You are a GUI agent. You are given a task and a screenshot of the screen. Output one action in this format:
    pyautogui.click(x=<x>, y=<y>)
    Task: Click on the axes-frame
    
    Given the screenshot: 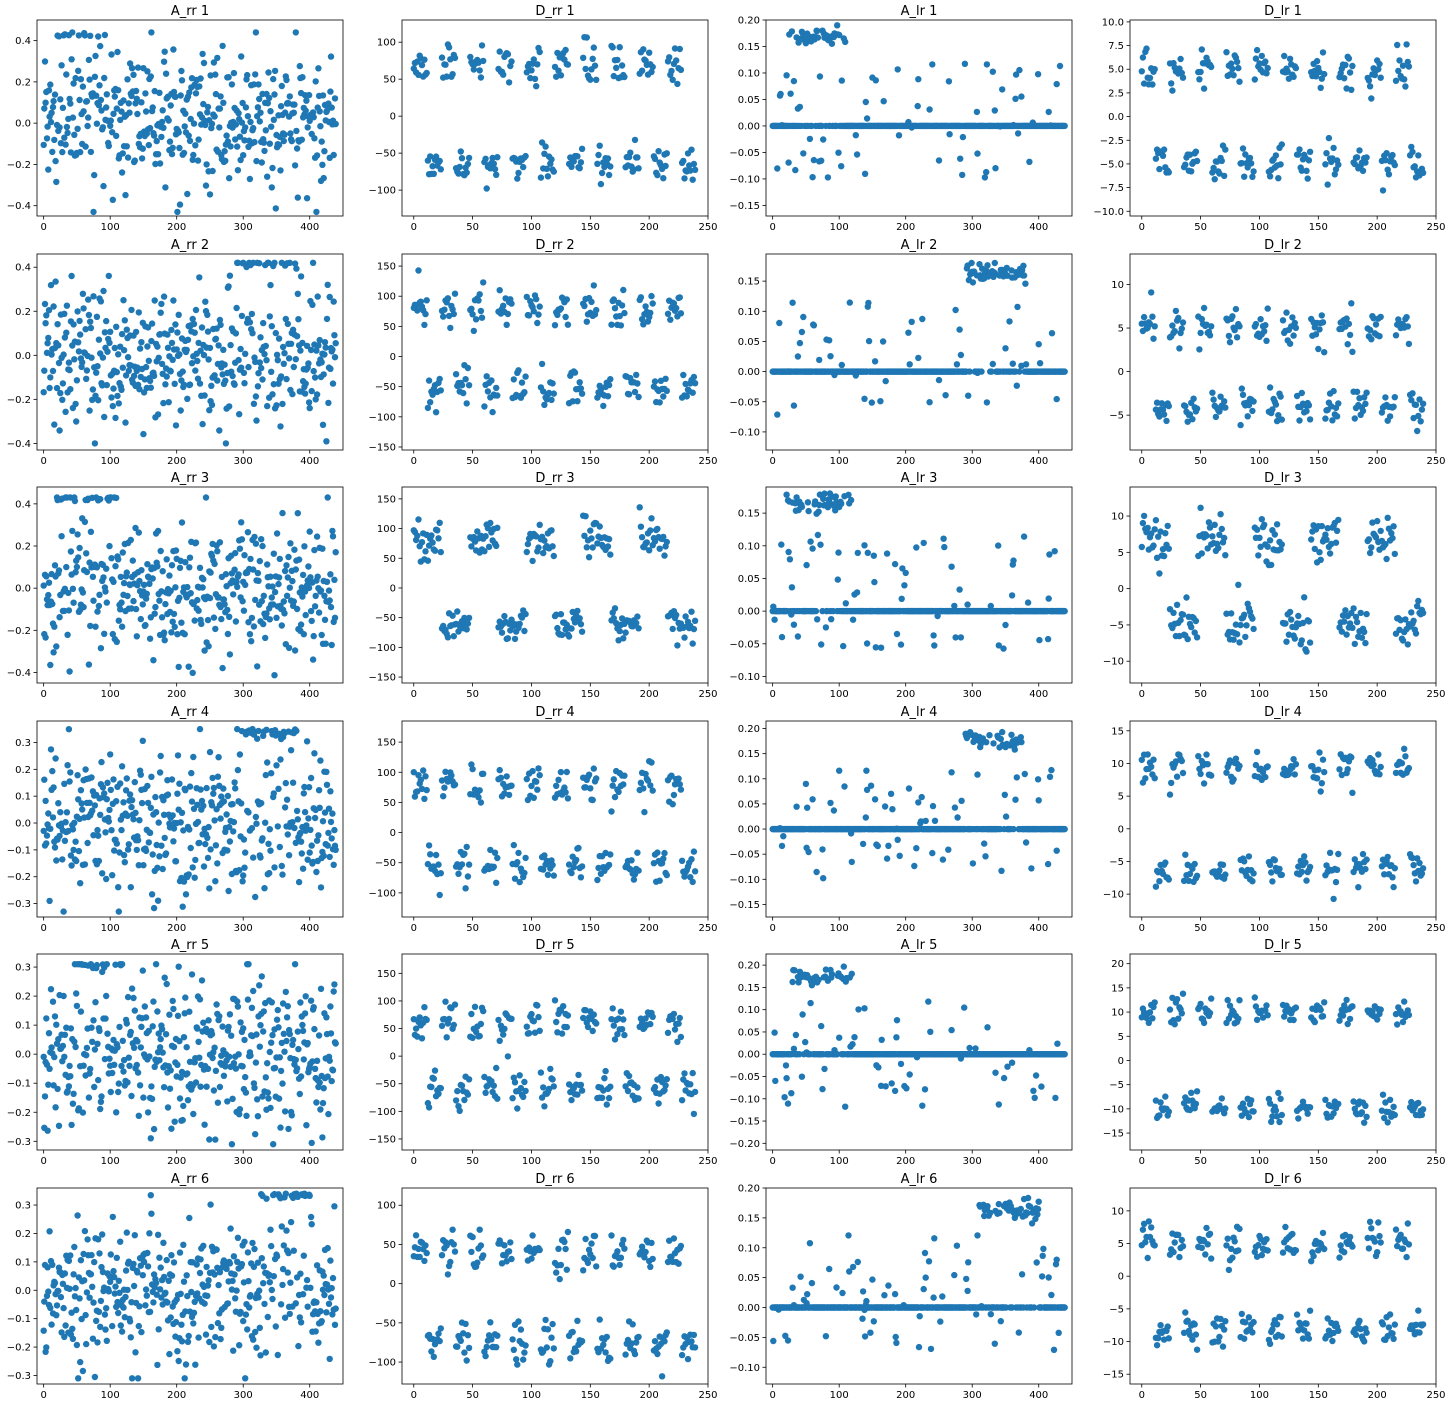 What is the action you would take?
    pyautogui.click(x=919, y=585)
    